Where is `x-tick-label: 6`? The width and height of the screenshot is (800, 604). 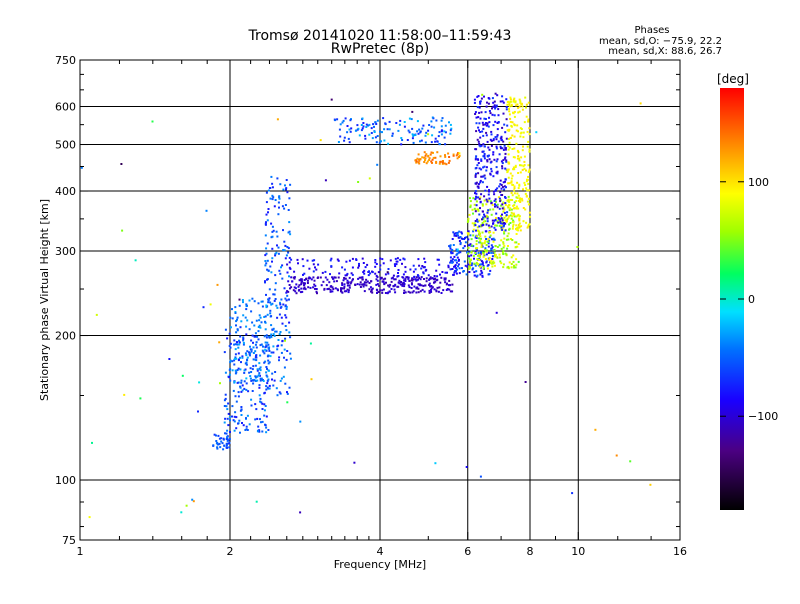 x-tick-label: 6 is located at coordinates (467, 551).